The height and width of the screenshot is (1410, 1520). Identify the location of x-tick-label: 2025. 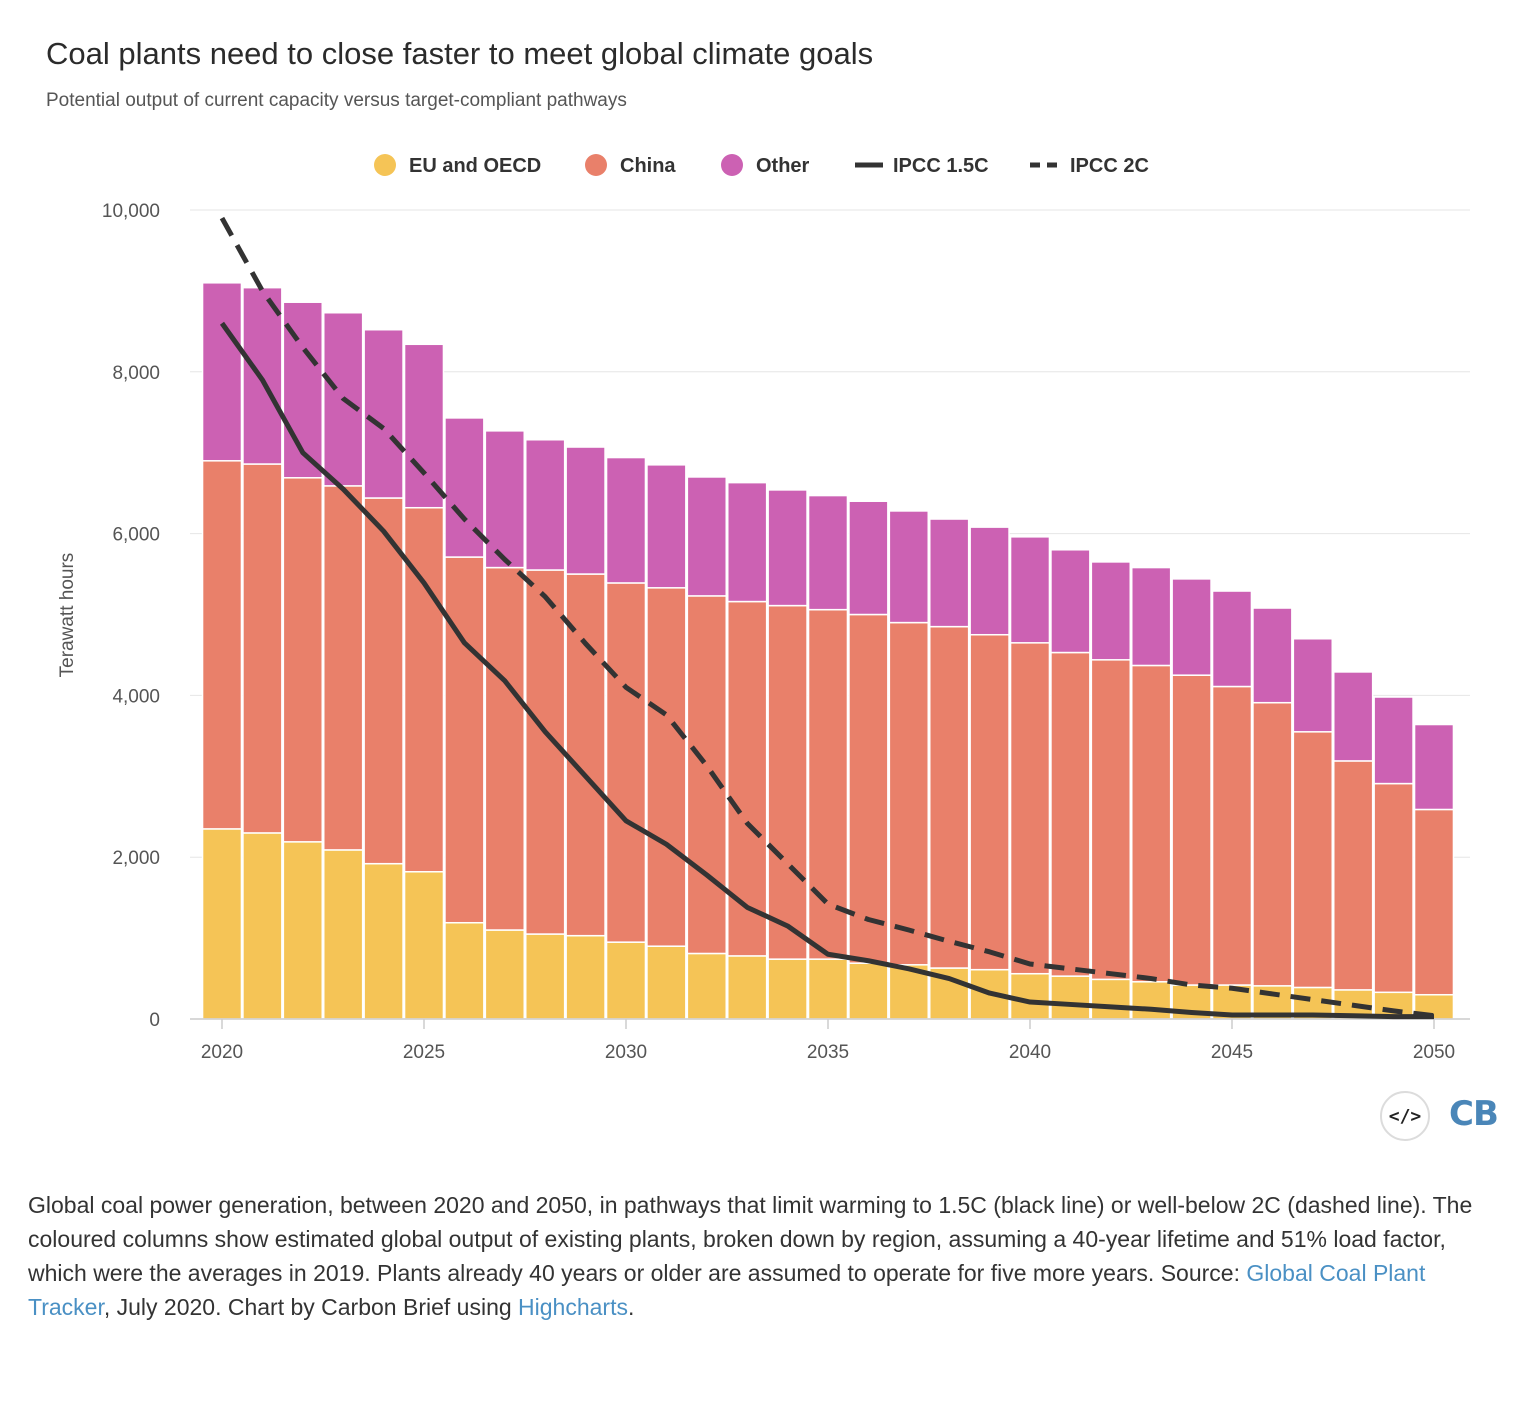
(424, 1052).